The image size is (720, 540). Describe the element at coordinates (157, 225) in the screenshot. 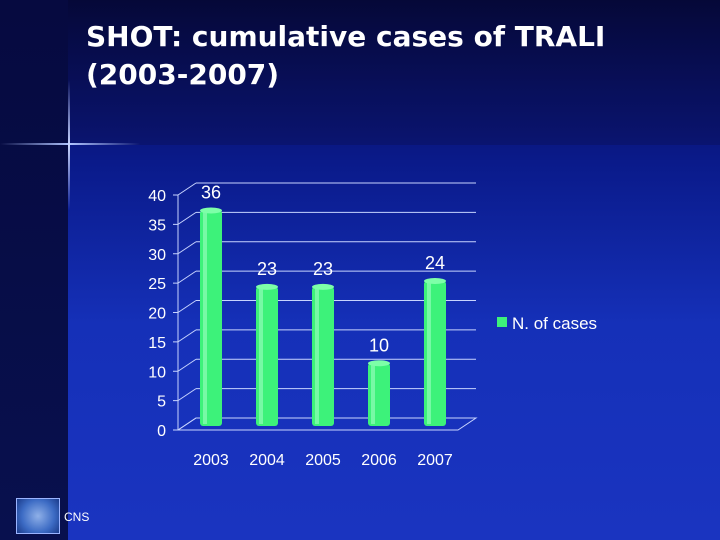

I see `y-tick-label: 35` at that location.